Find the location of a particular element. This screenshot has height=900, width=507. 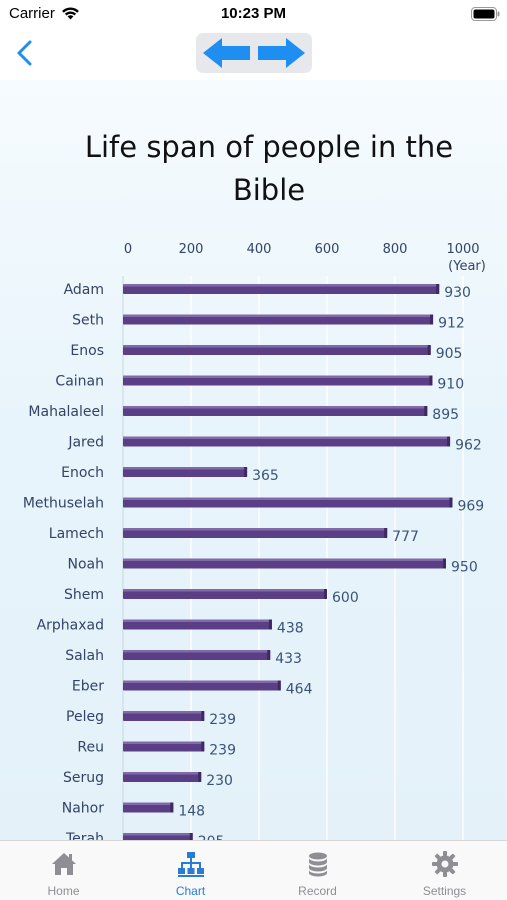

next-button is located at coordinates (281, 53).